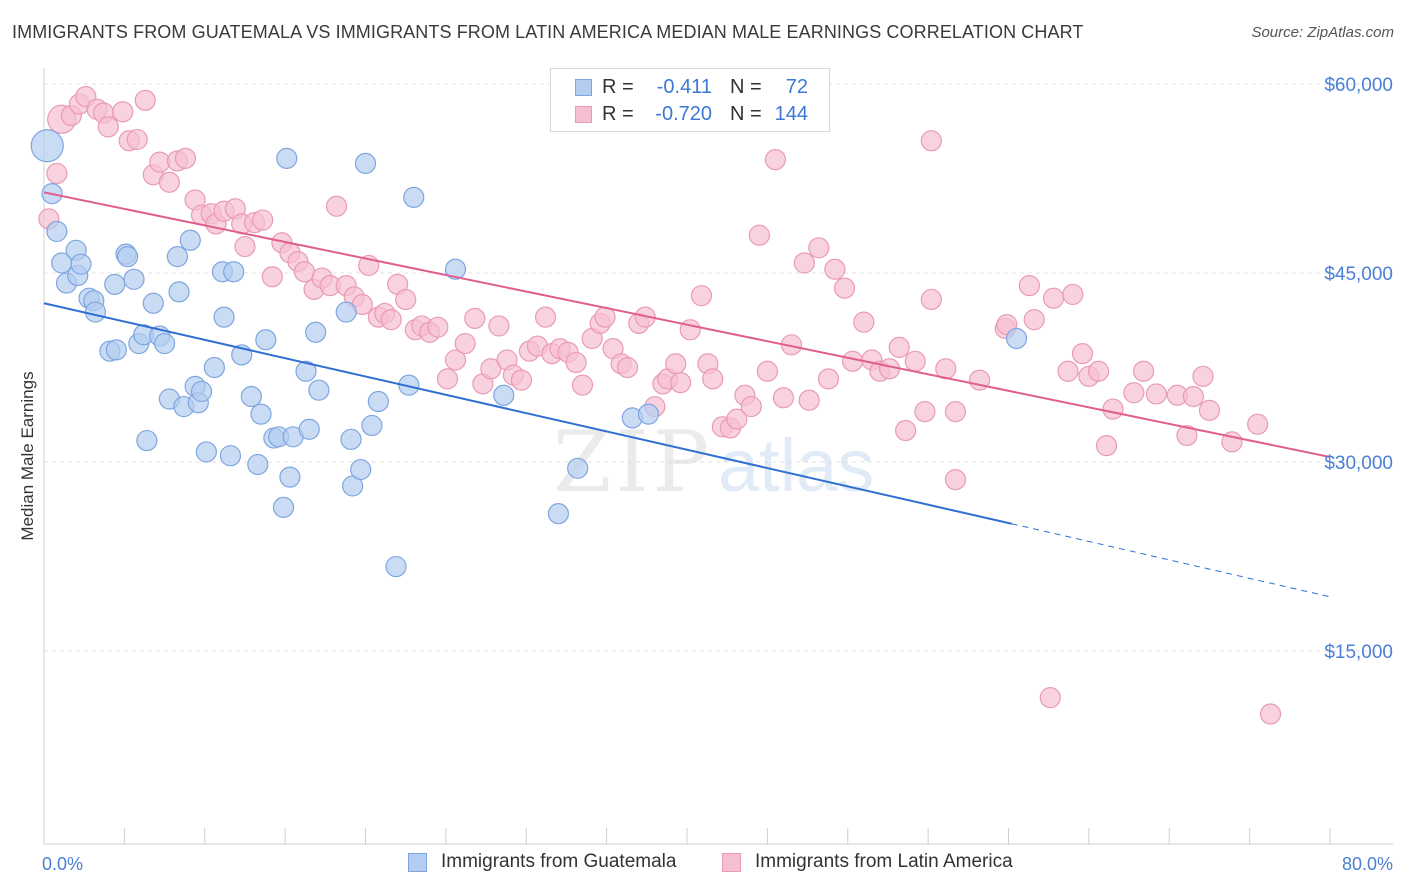 The image size is (1406, 892). Describe the element at coordinates (1358, 463) in the screenshot. I see `y-tick-label: $30,000` at that location.